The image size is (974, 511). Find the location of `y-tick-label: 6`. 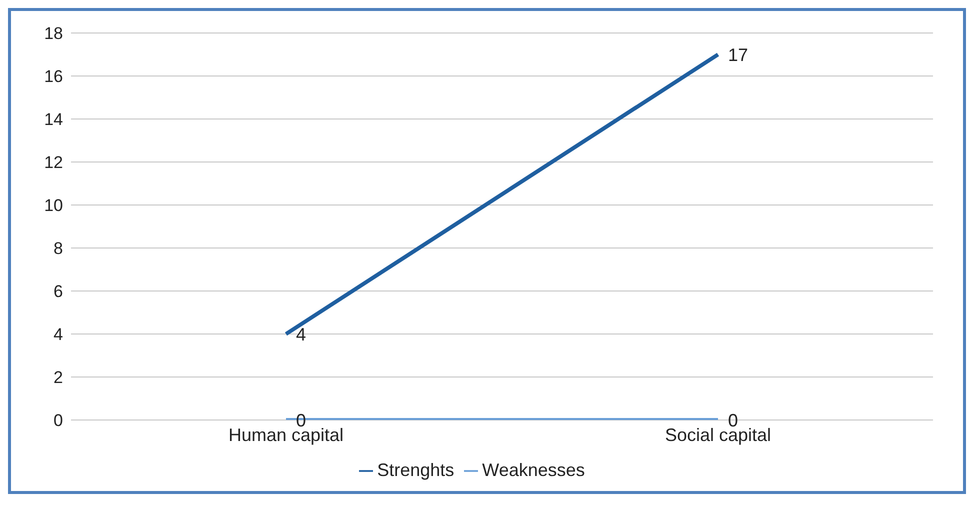

y-tick-label: 6 is located at coordinates (58, 292).